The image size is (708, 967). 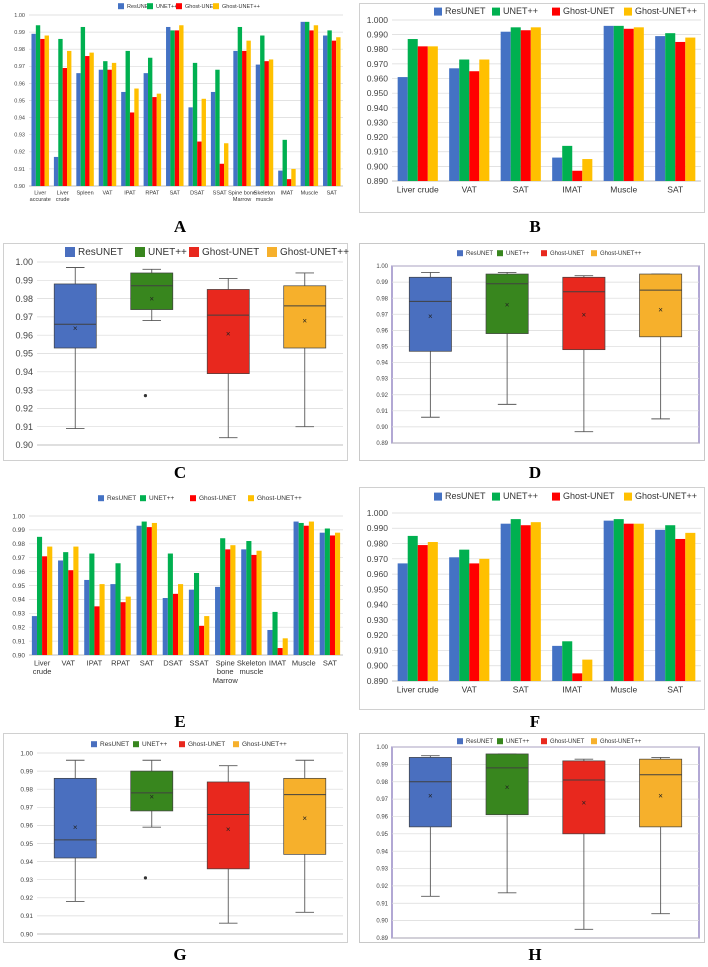 What do you see at coordinates (242, 194) in the screenshot?
I see `tick-label-line: Spine bone` at bounding box center [242, 194].